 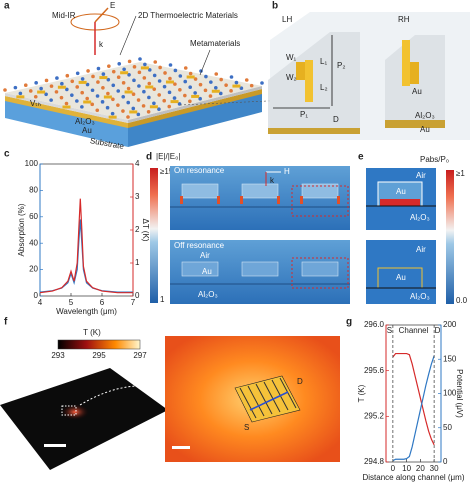 I want to click on colorbar, so click(x=450, y=237).